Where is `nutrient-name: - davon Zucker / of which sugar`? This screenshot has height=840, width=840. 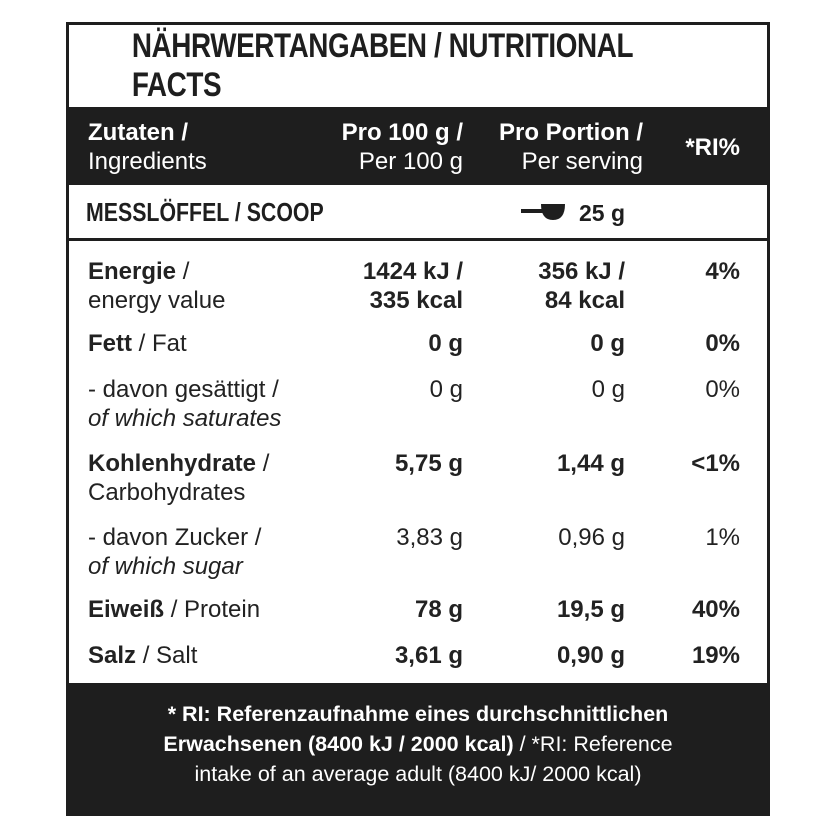 nutrient-name: - davon Zucker / of which sugar is located at coordinates (174, 552).